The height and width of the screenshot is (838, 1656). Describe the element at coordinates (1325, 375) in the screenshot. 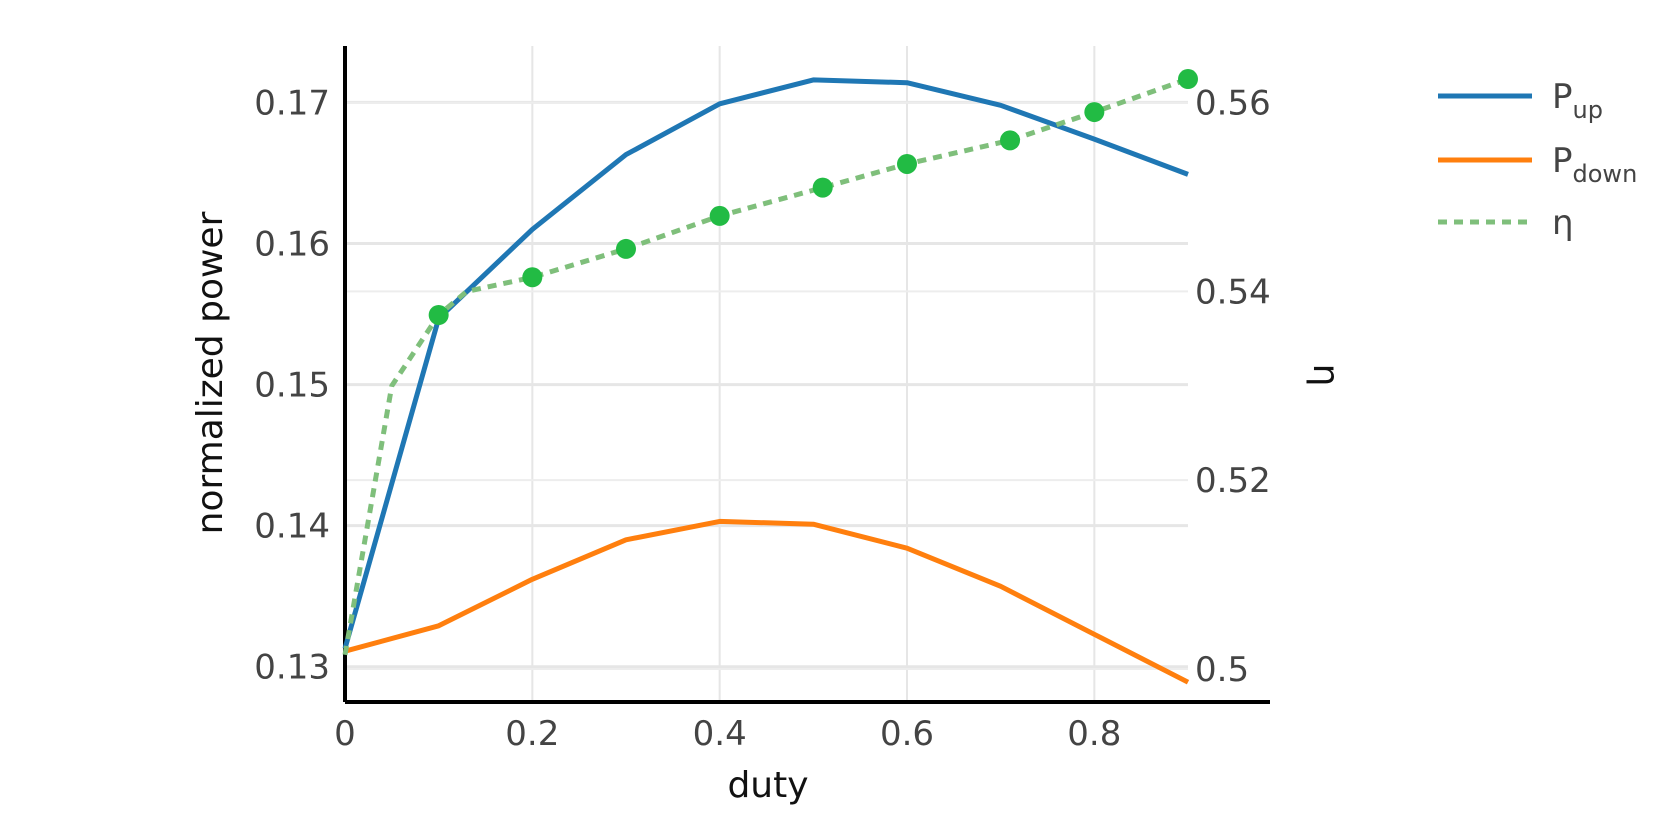

I see `y-axis-title-right: η` at that location.